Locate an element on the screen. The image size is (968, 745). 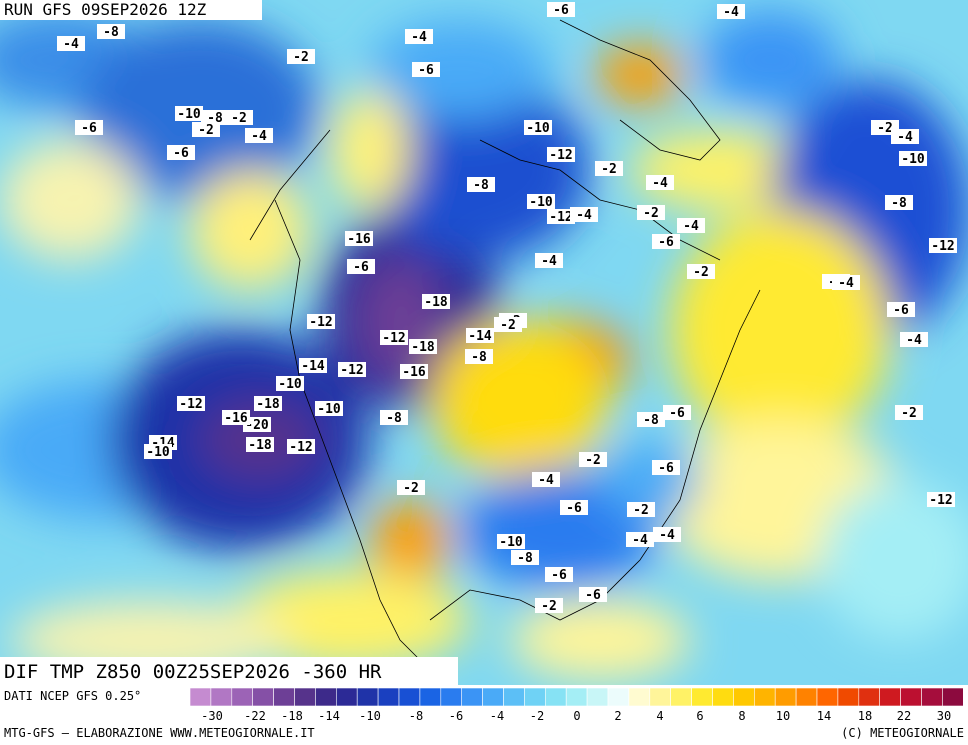
colorbar-label: 0 is located at coordinates (576, 716).